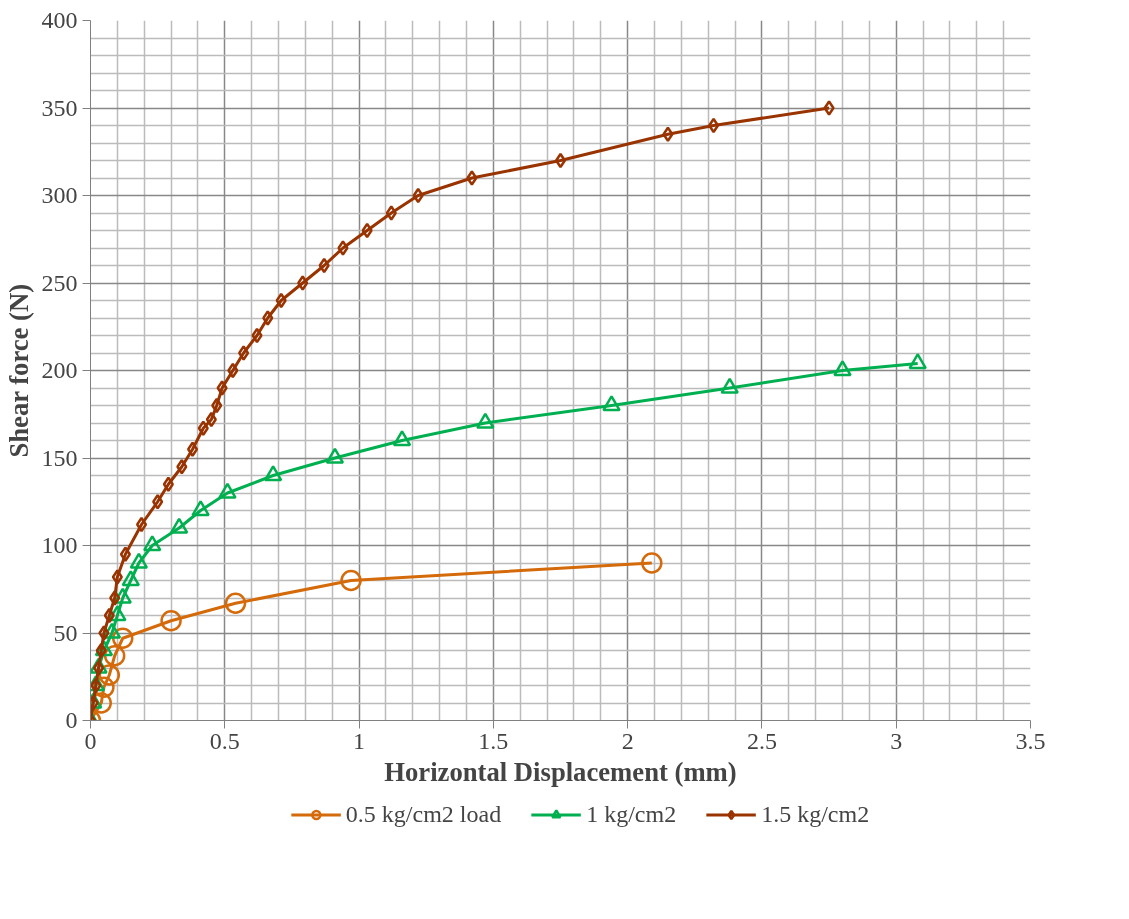 Image resolution: width=1129 pixels, height=919 pixels. What do you see at coordinates (493, 740) in the screenshot?
I see `x-tick-label: 1.5` at bounding box center [493, 740].